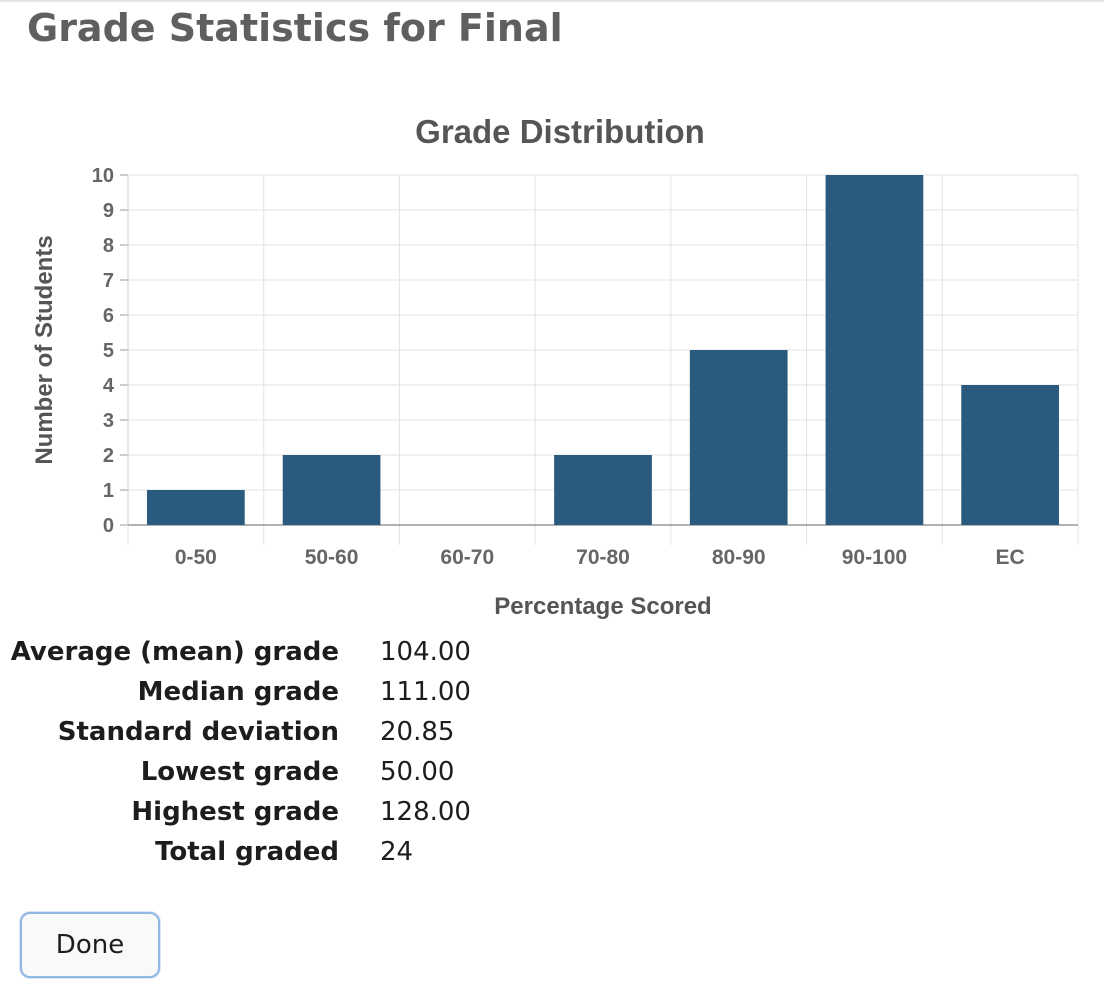 This screenshot has width=1104, height=992. I want to click on y-axis-label: Number of Students, so click(44, 349).